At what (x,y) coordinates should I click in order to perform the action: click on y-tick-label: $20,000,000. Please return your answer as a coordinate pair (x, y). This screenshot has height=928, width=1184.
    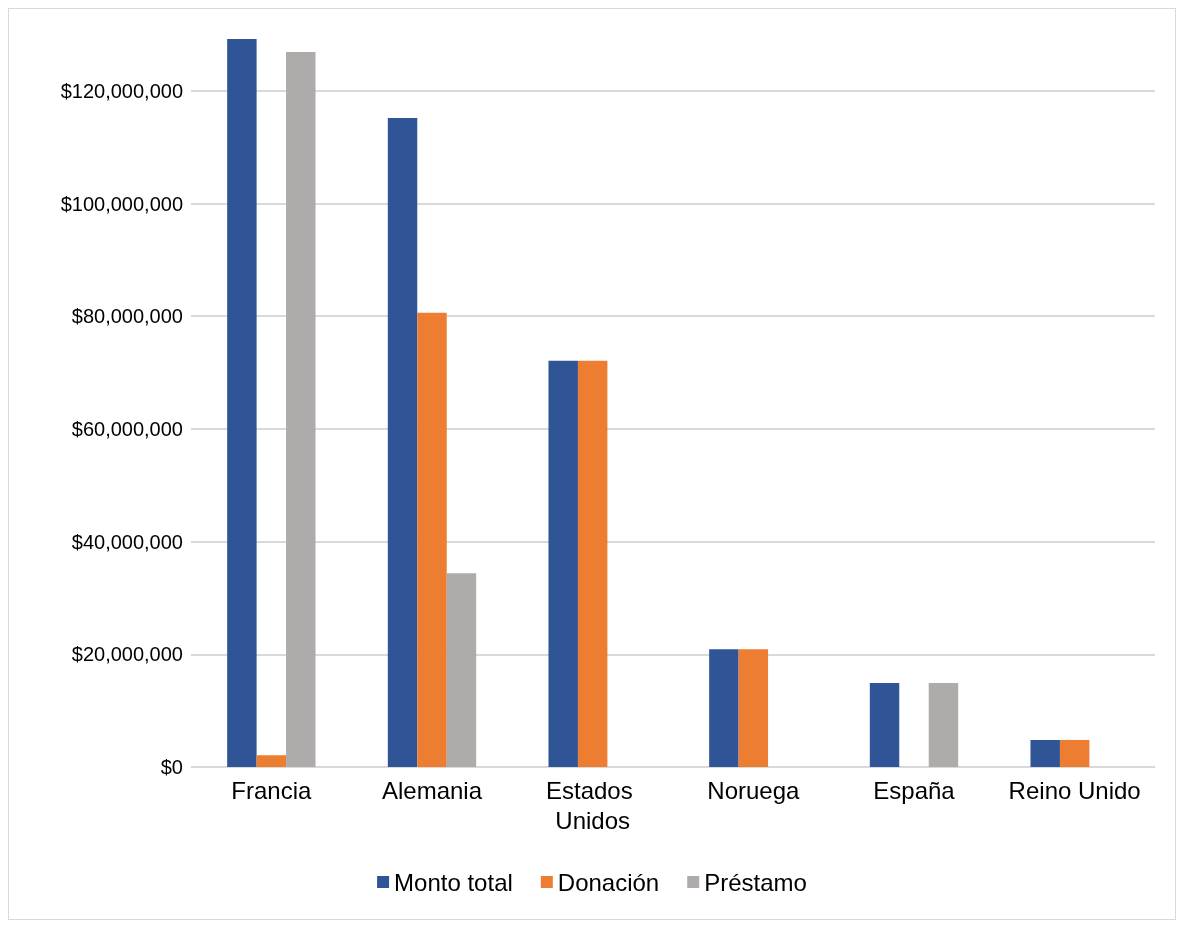
    Looking at the image, I should click on (127, 654).